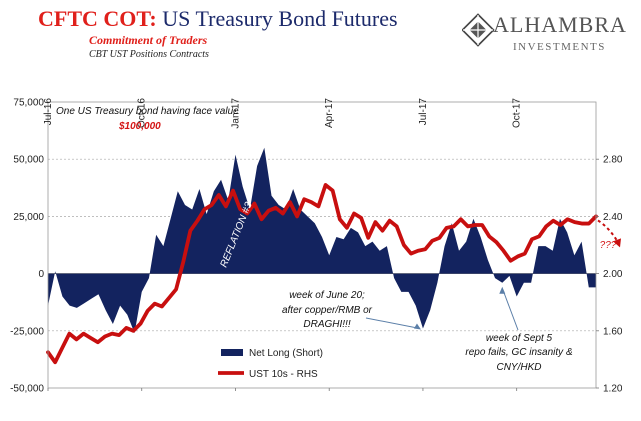  I want to click on annotation-sept5-line: CNY/HKD, so click(518, 367).